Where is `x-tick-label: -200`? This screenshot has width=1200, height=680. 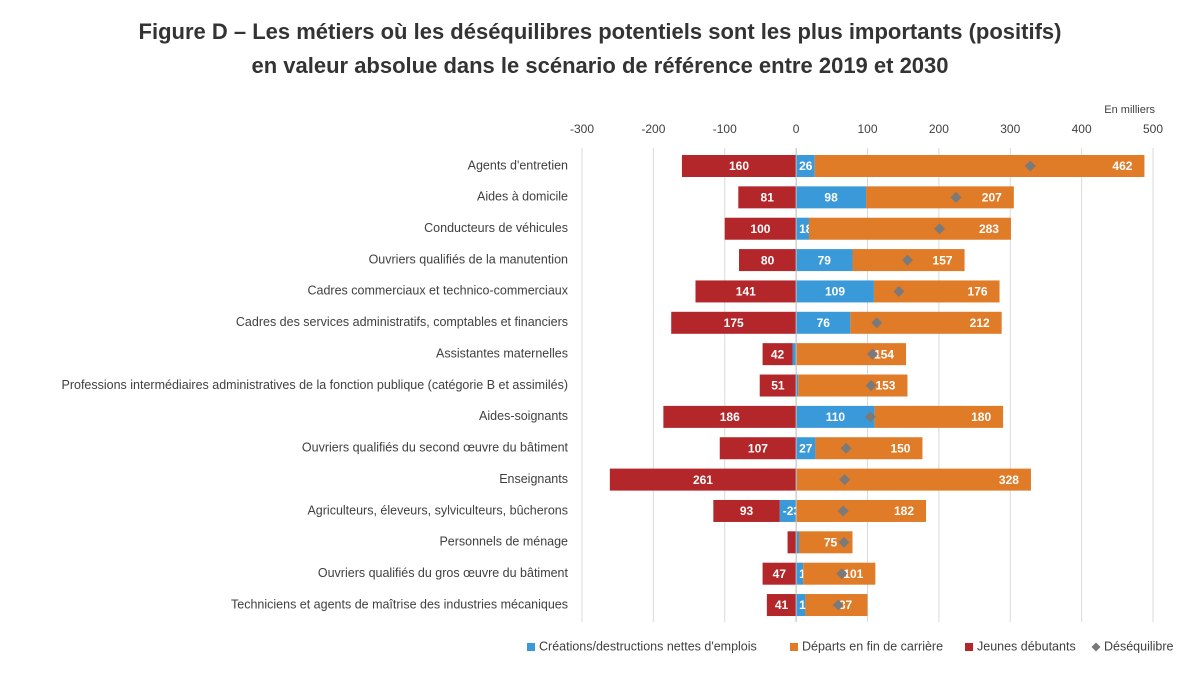
x-tick-label: -200 is located at coordinates (653, 129).